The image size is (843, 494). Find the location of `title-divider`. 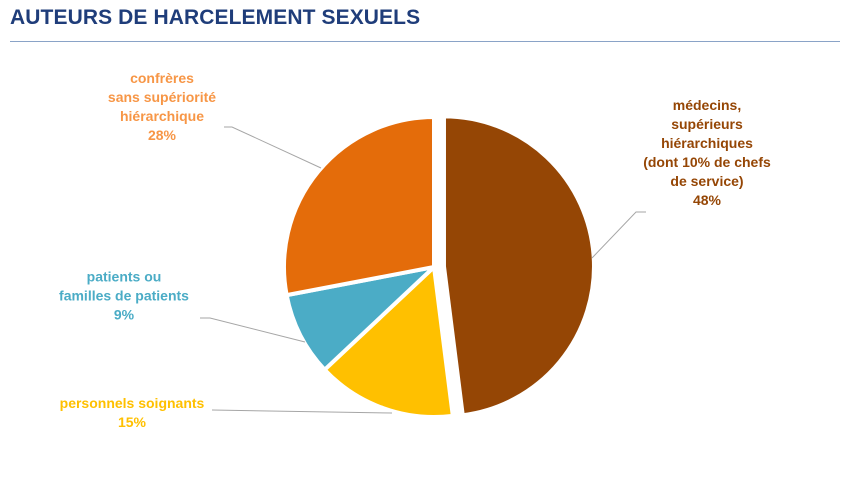

title-divider is located at coordinates (425, 41).